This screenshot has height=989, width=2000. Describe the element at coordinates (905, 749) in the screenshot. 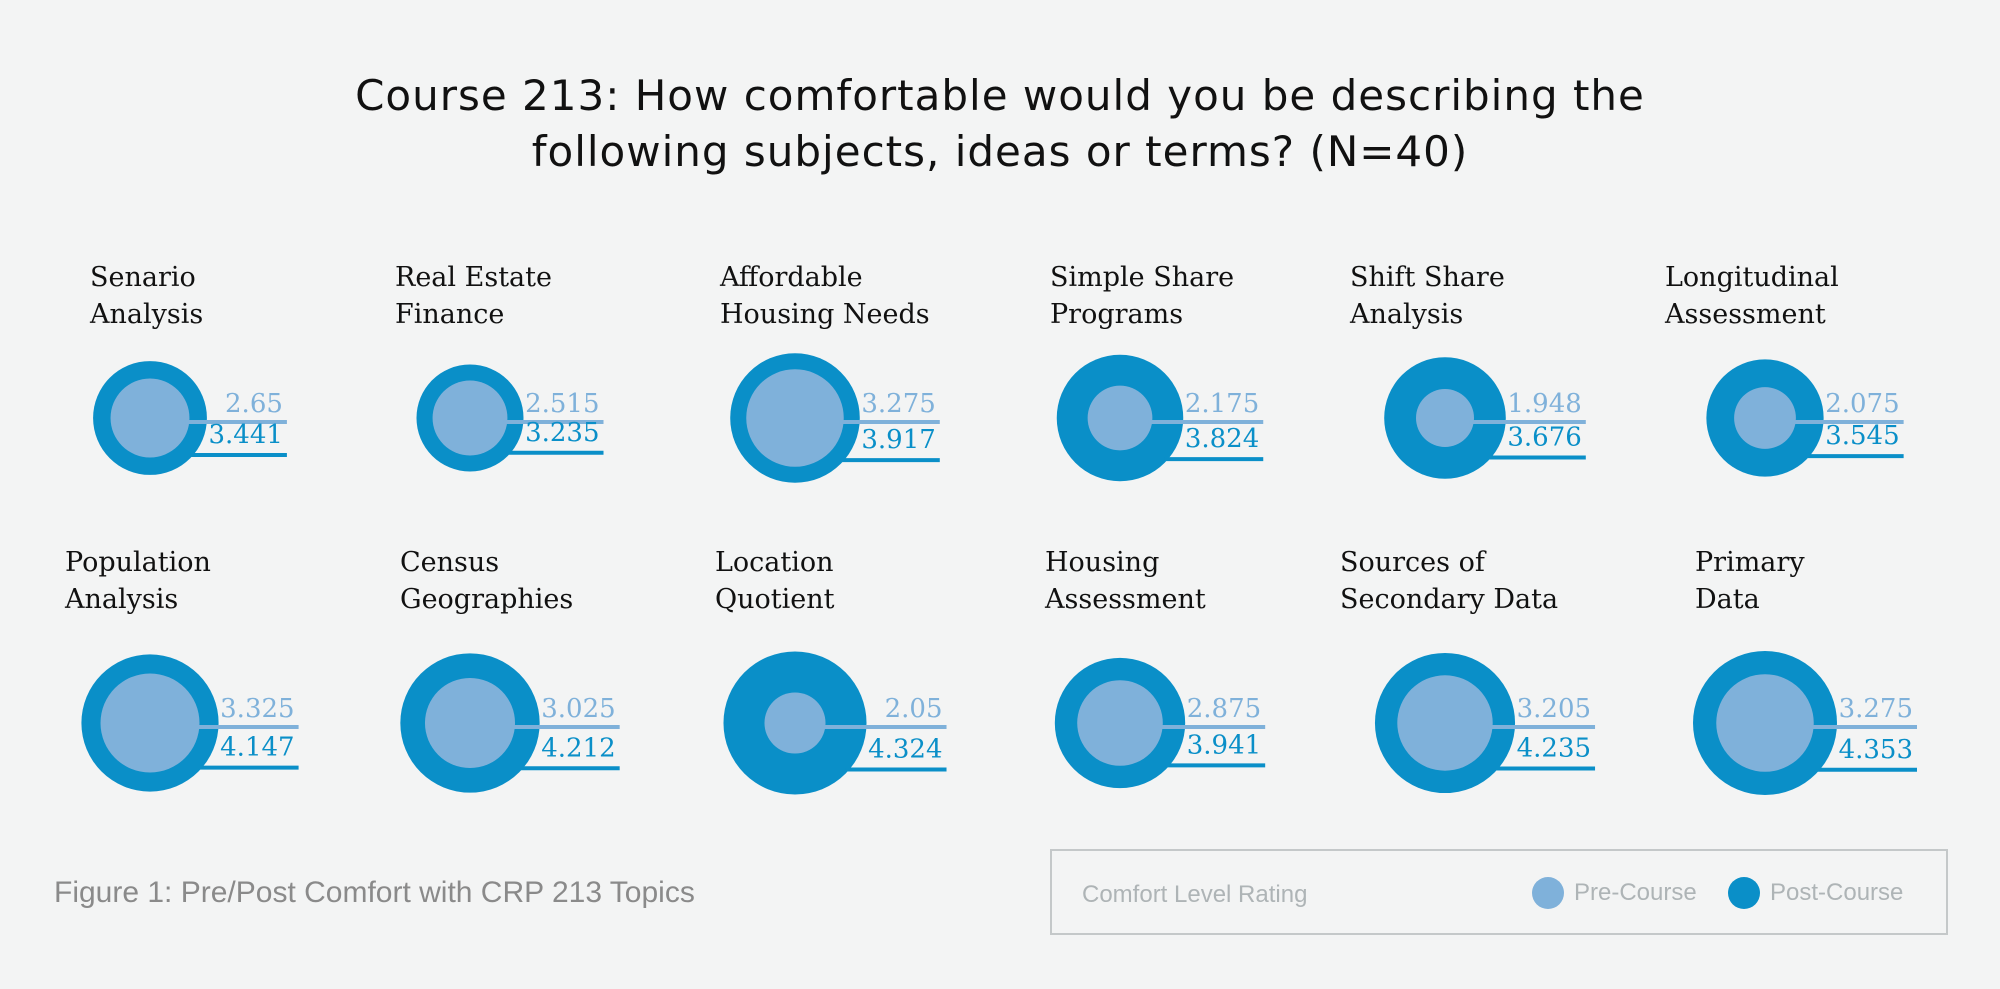

I see `post-course-value-location-quotient: 4.324` at that location.